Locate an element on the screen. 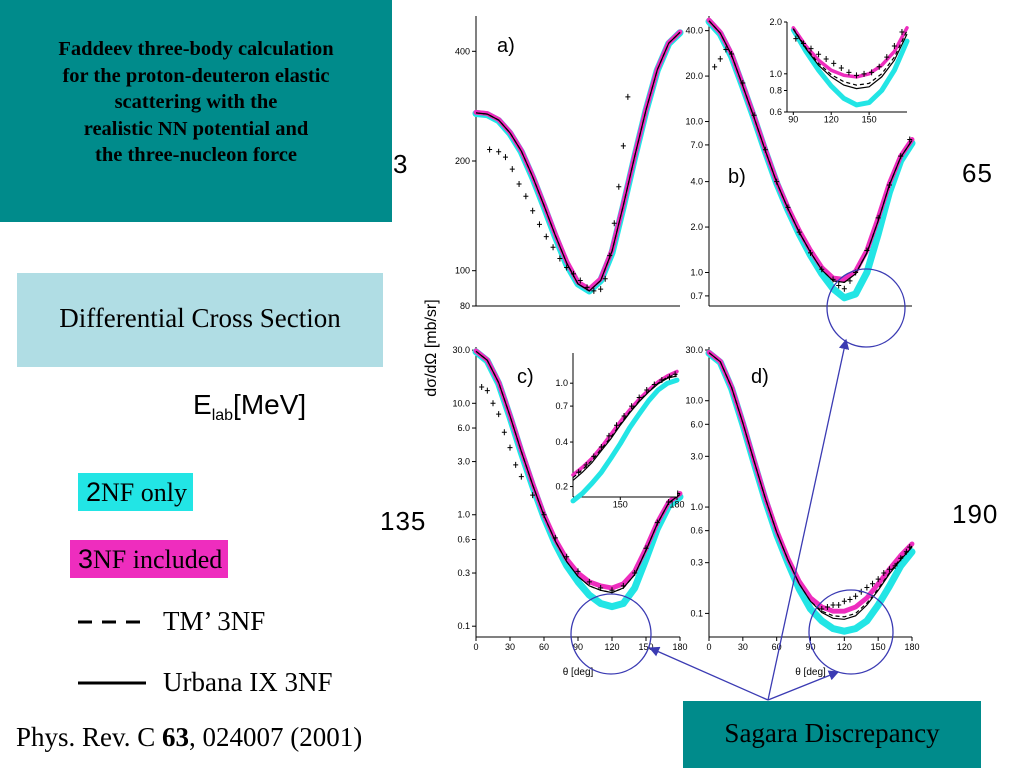 Image resolution: width=1024 pixels, height=768 pixels. sagara-label: Sagara Discrepancy is located at coordinates (832, 733).